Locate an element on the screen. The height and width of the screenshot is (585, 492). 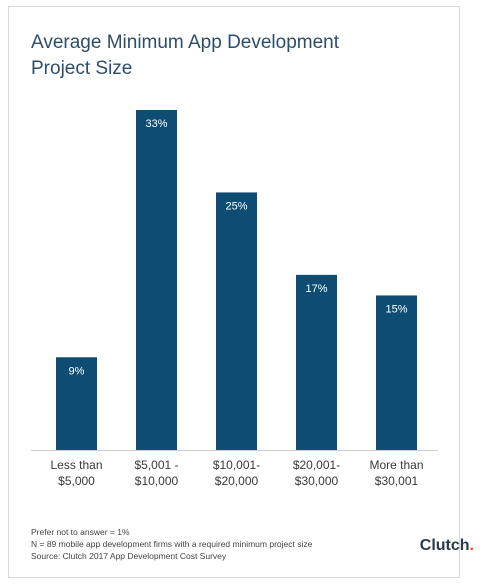
category-label-0-line-0: Less than is located at coordinates (76, 465).